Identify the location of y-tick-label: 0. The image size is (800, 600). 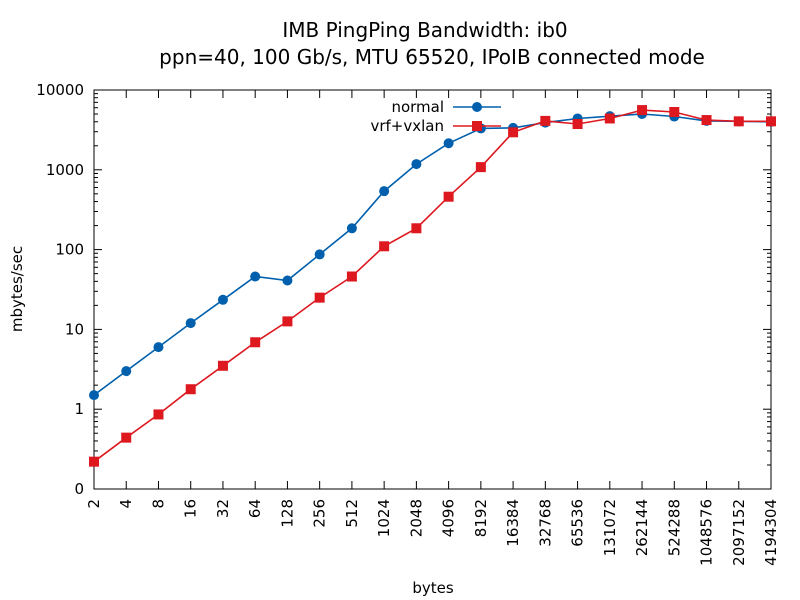
(79, 489).